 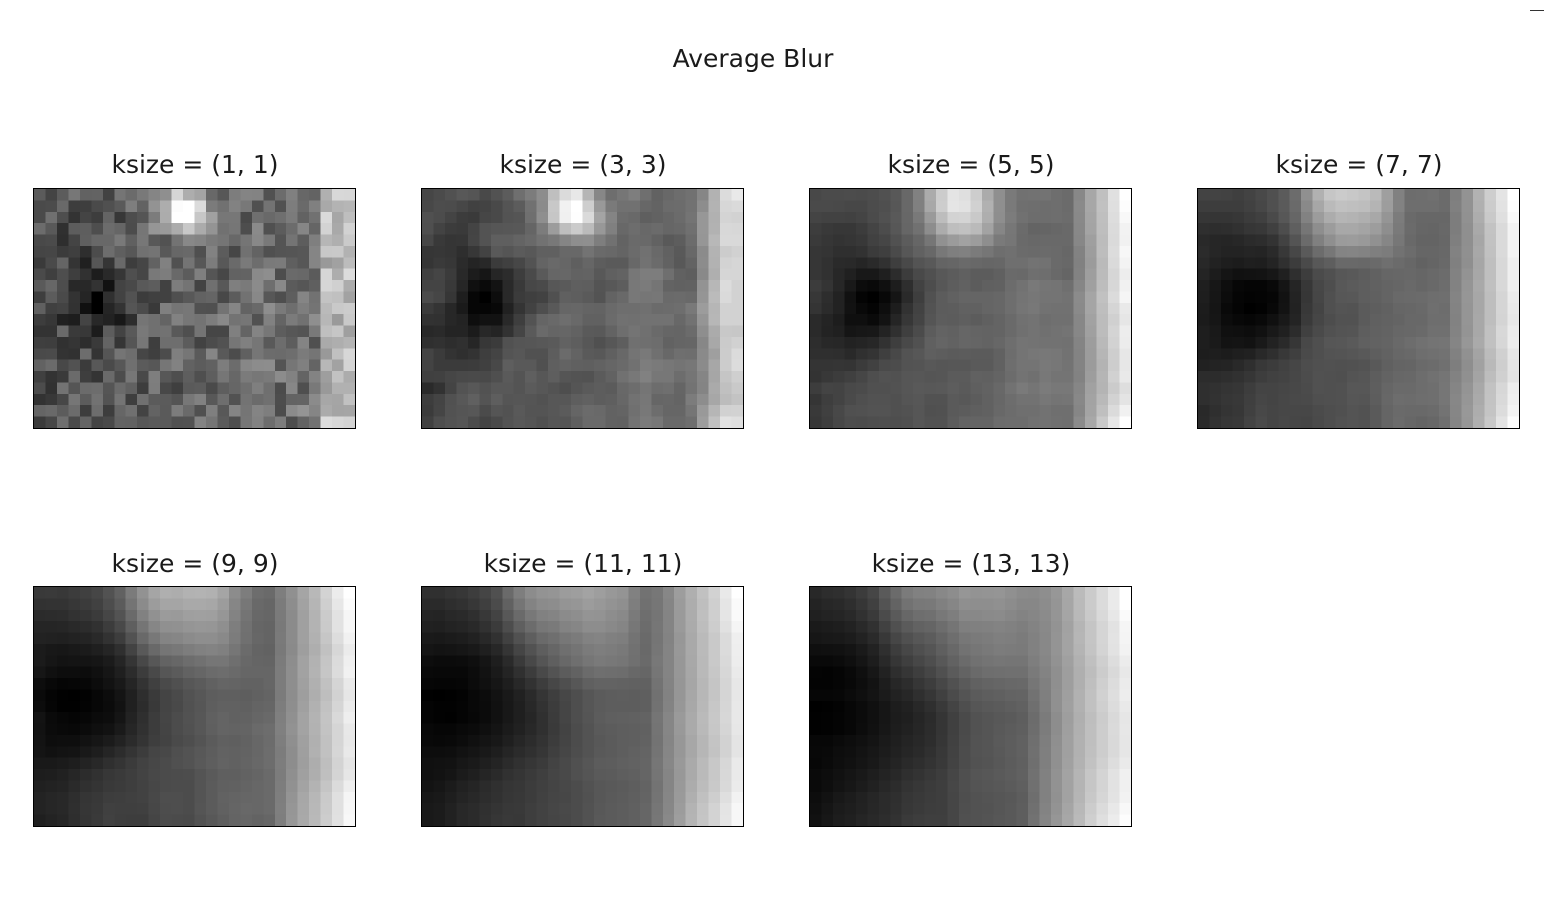 What do you see at coordinates (583, 164) in the screenshot?
I see `panel-title-2: ksize = (3, 3)` at bounding box center [583, 164].